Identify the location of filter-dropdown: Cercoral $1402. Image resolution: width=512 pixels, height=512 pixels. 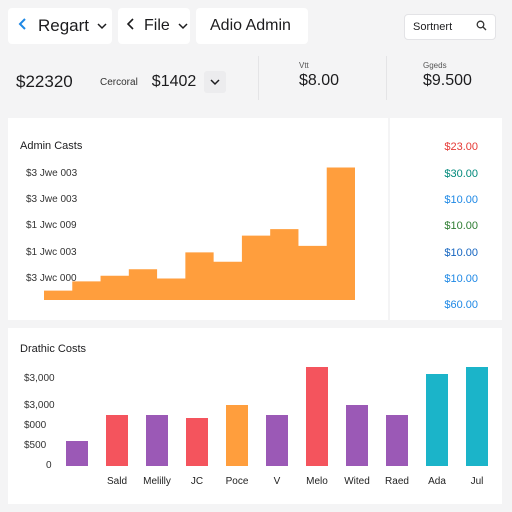
(167, 82).